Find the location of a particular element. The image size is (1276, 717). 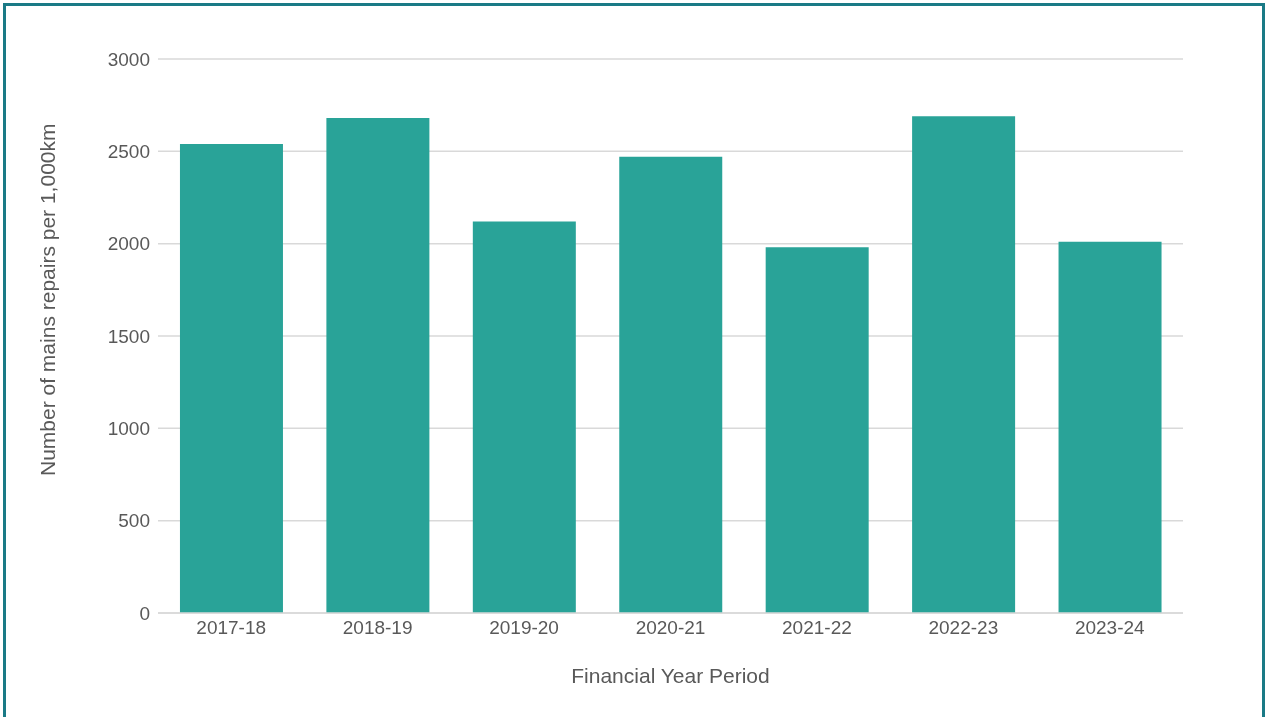

y-tick-label: 1000 is located at coordinates (128, 429).